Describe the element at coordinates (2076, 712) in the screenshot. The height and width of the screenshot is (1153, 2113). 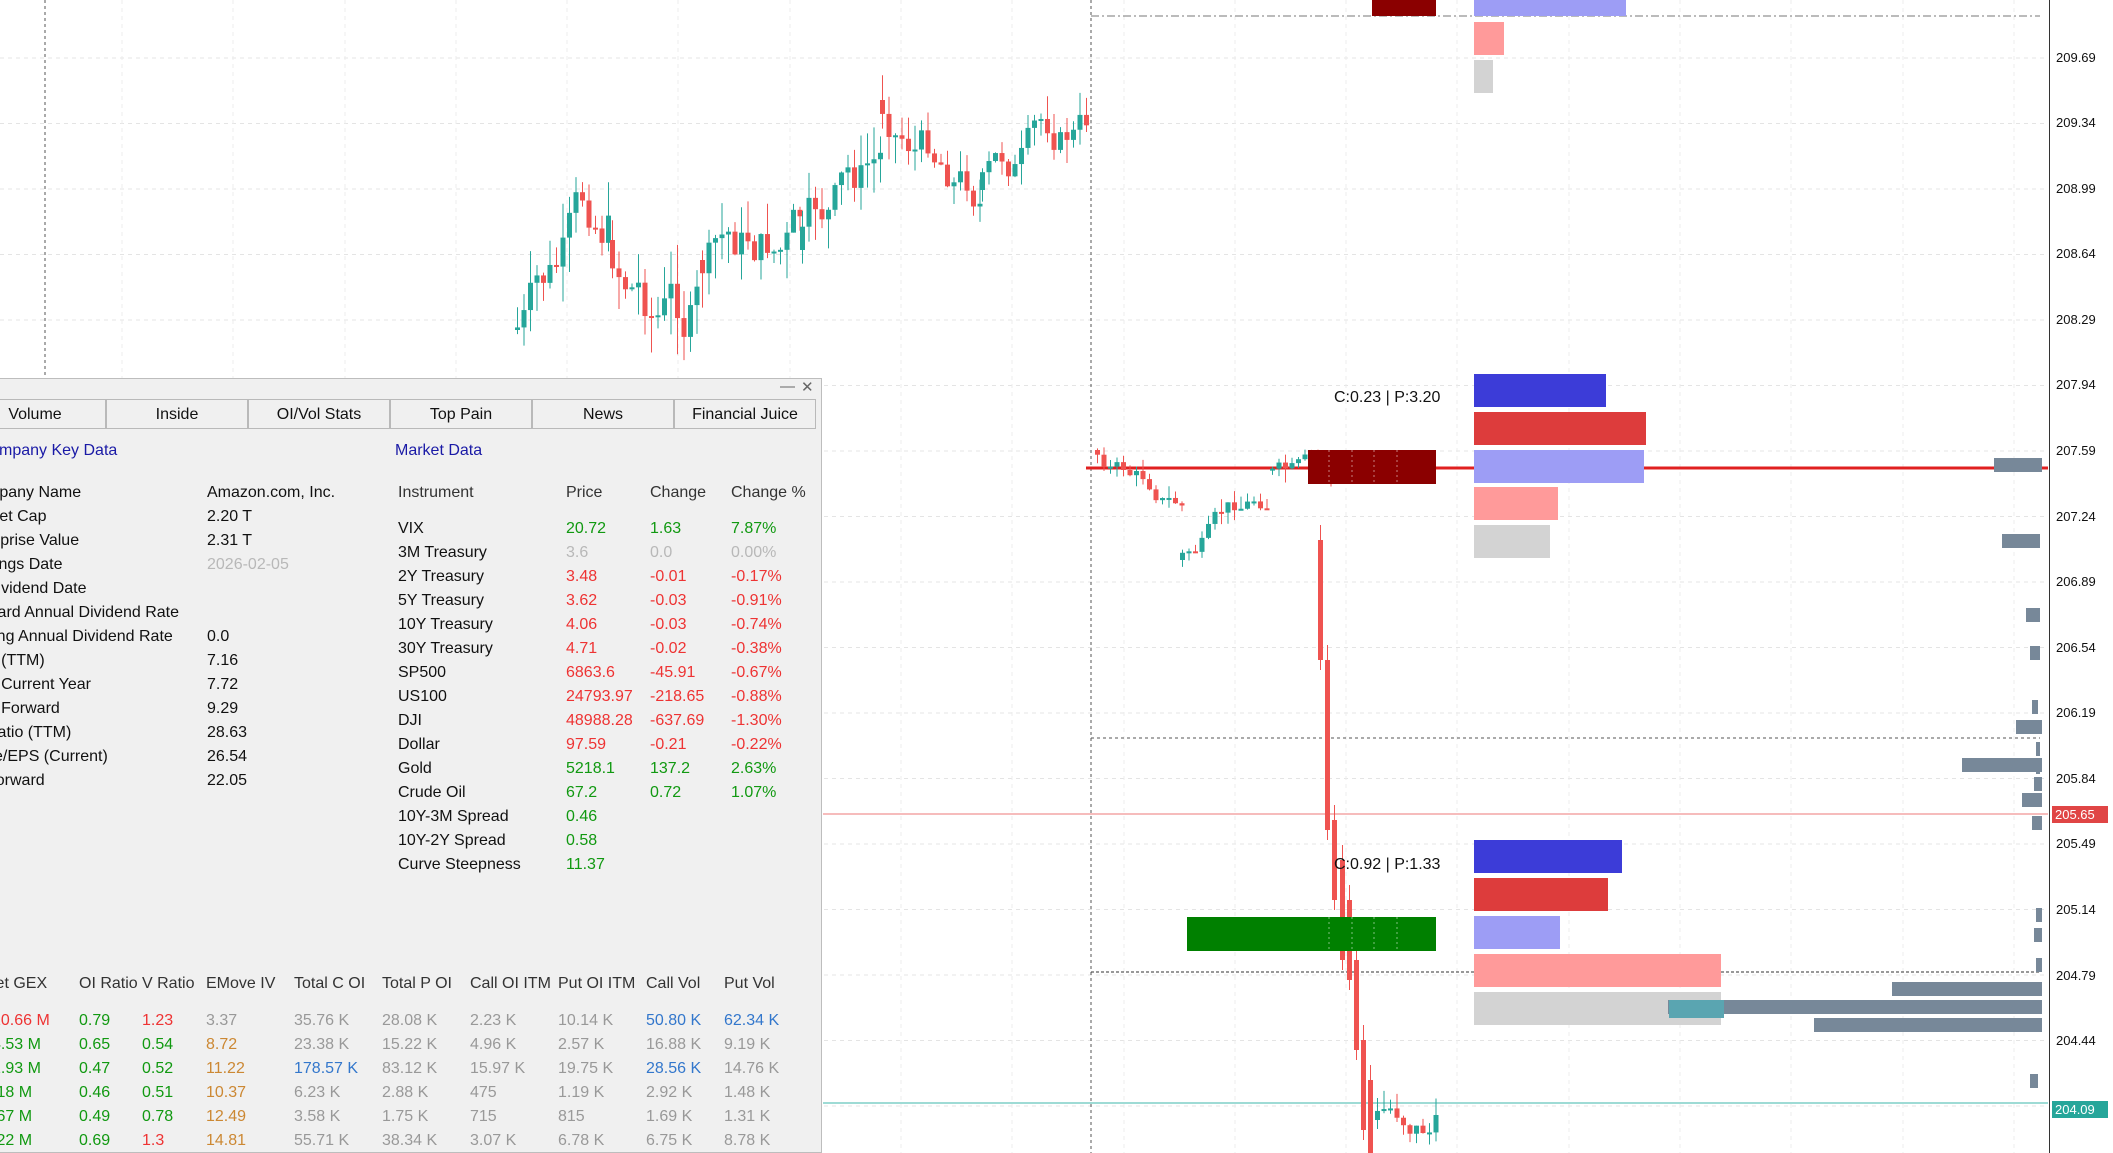
I see `price-tick: 206.19` at that location.